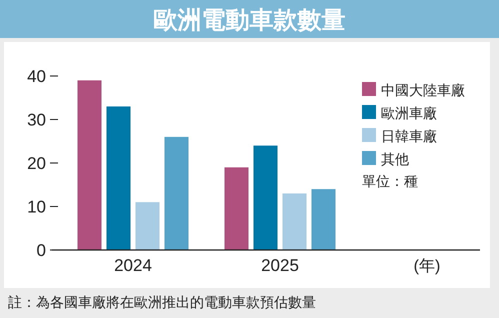 The width and height of the screenshot is (499, 318). I want to click on x-tick-label: 2025, so click(280, 265).